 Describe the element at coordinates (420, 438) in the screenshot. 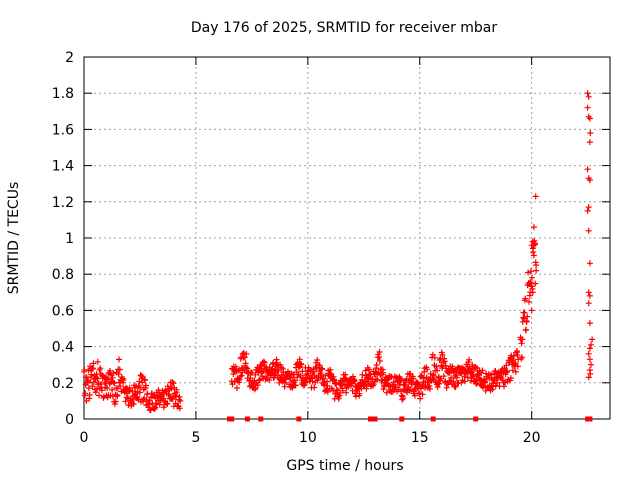

I see `x-tick-label: 15` at that location.